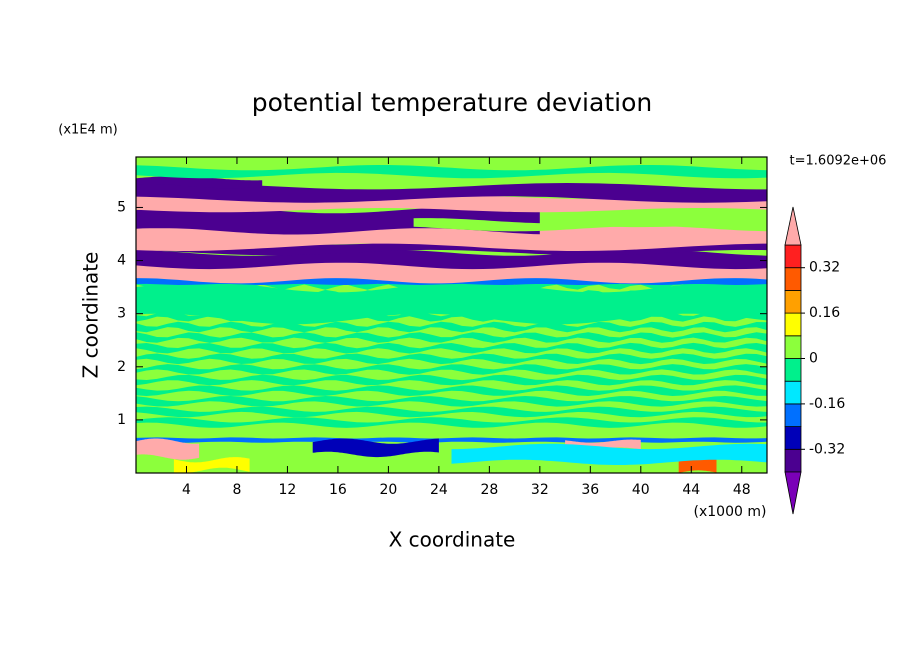 The image size is (904, 654). I want to click on x-axis-label: X coordinate, so click(452, 540).